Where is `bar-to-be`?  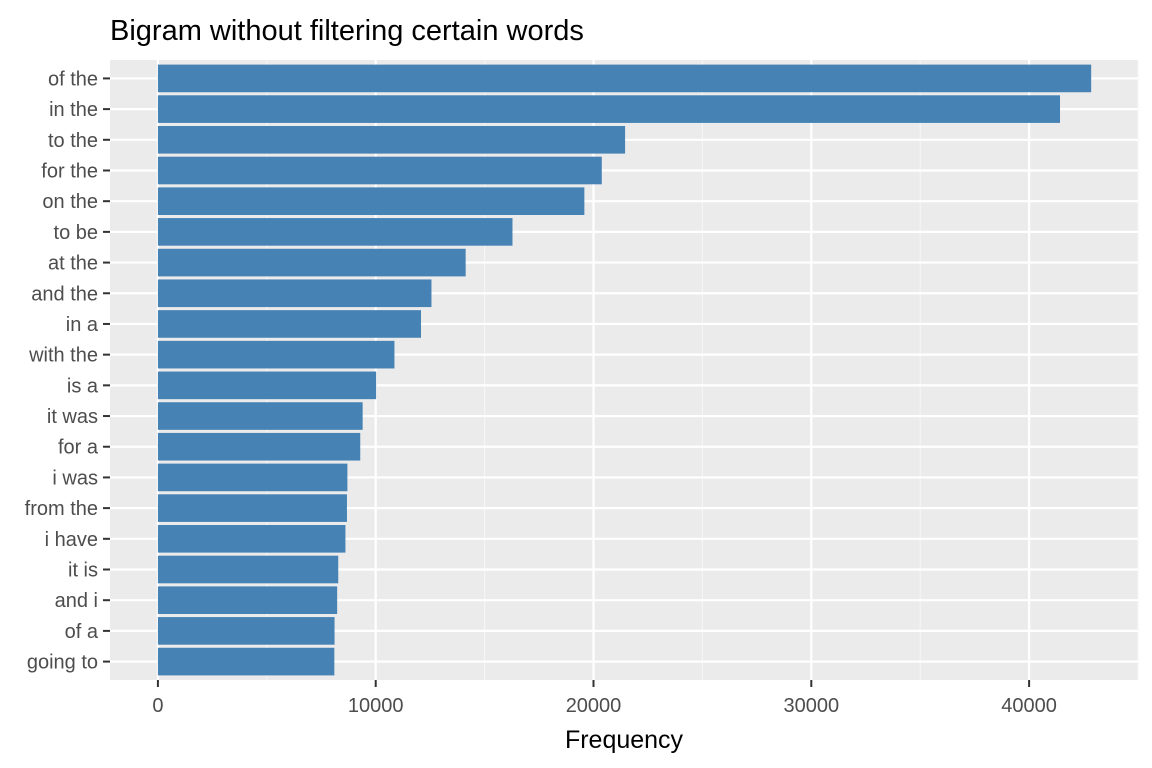 bar-to-be is located at coordinates (335, 232).